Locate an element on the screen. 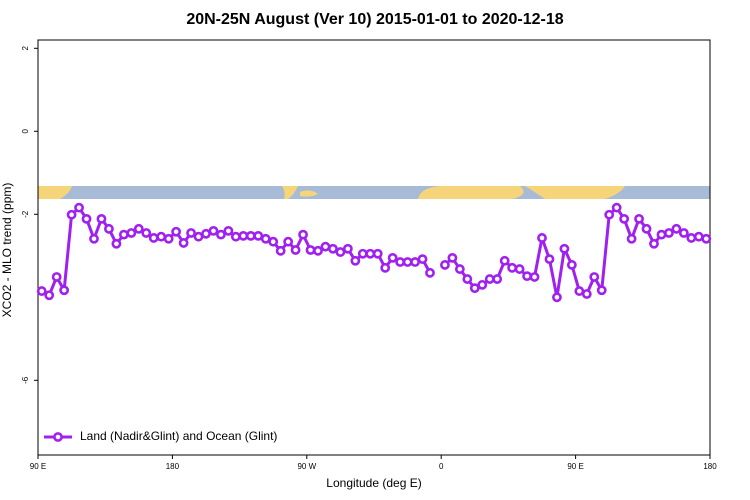  x-tick-label: 0 is located at coordinates (441, 466).